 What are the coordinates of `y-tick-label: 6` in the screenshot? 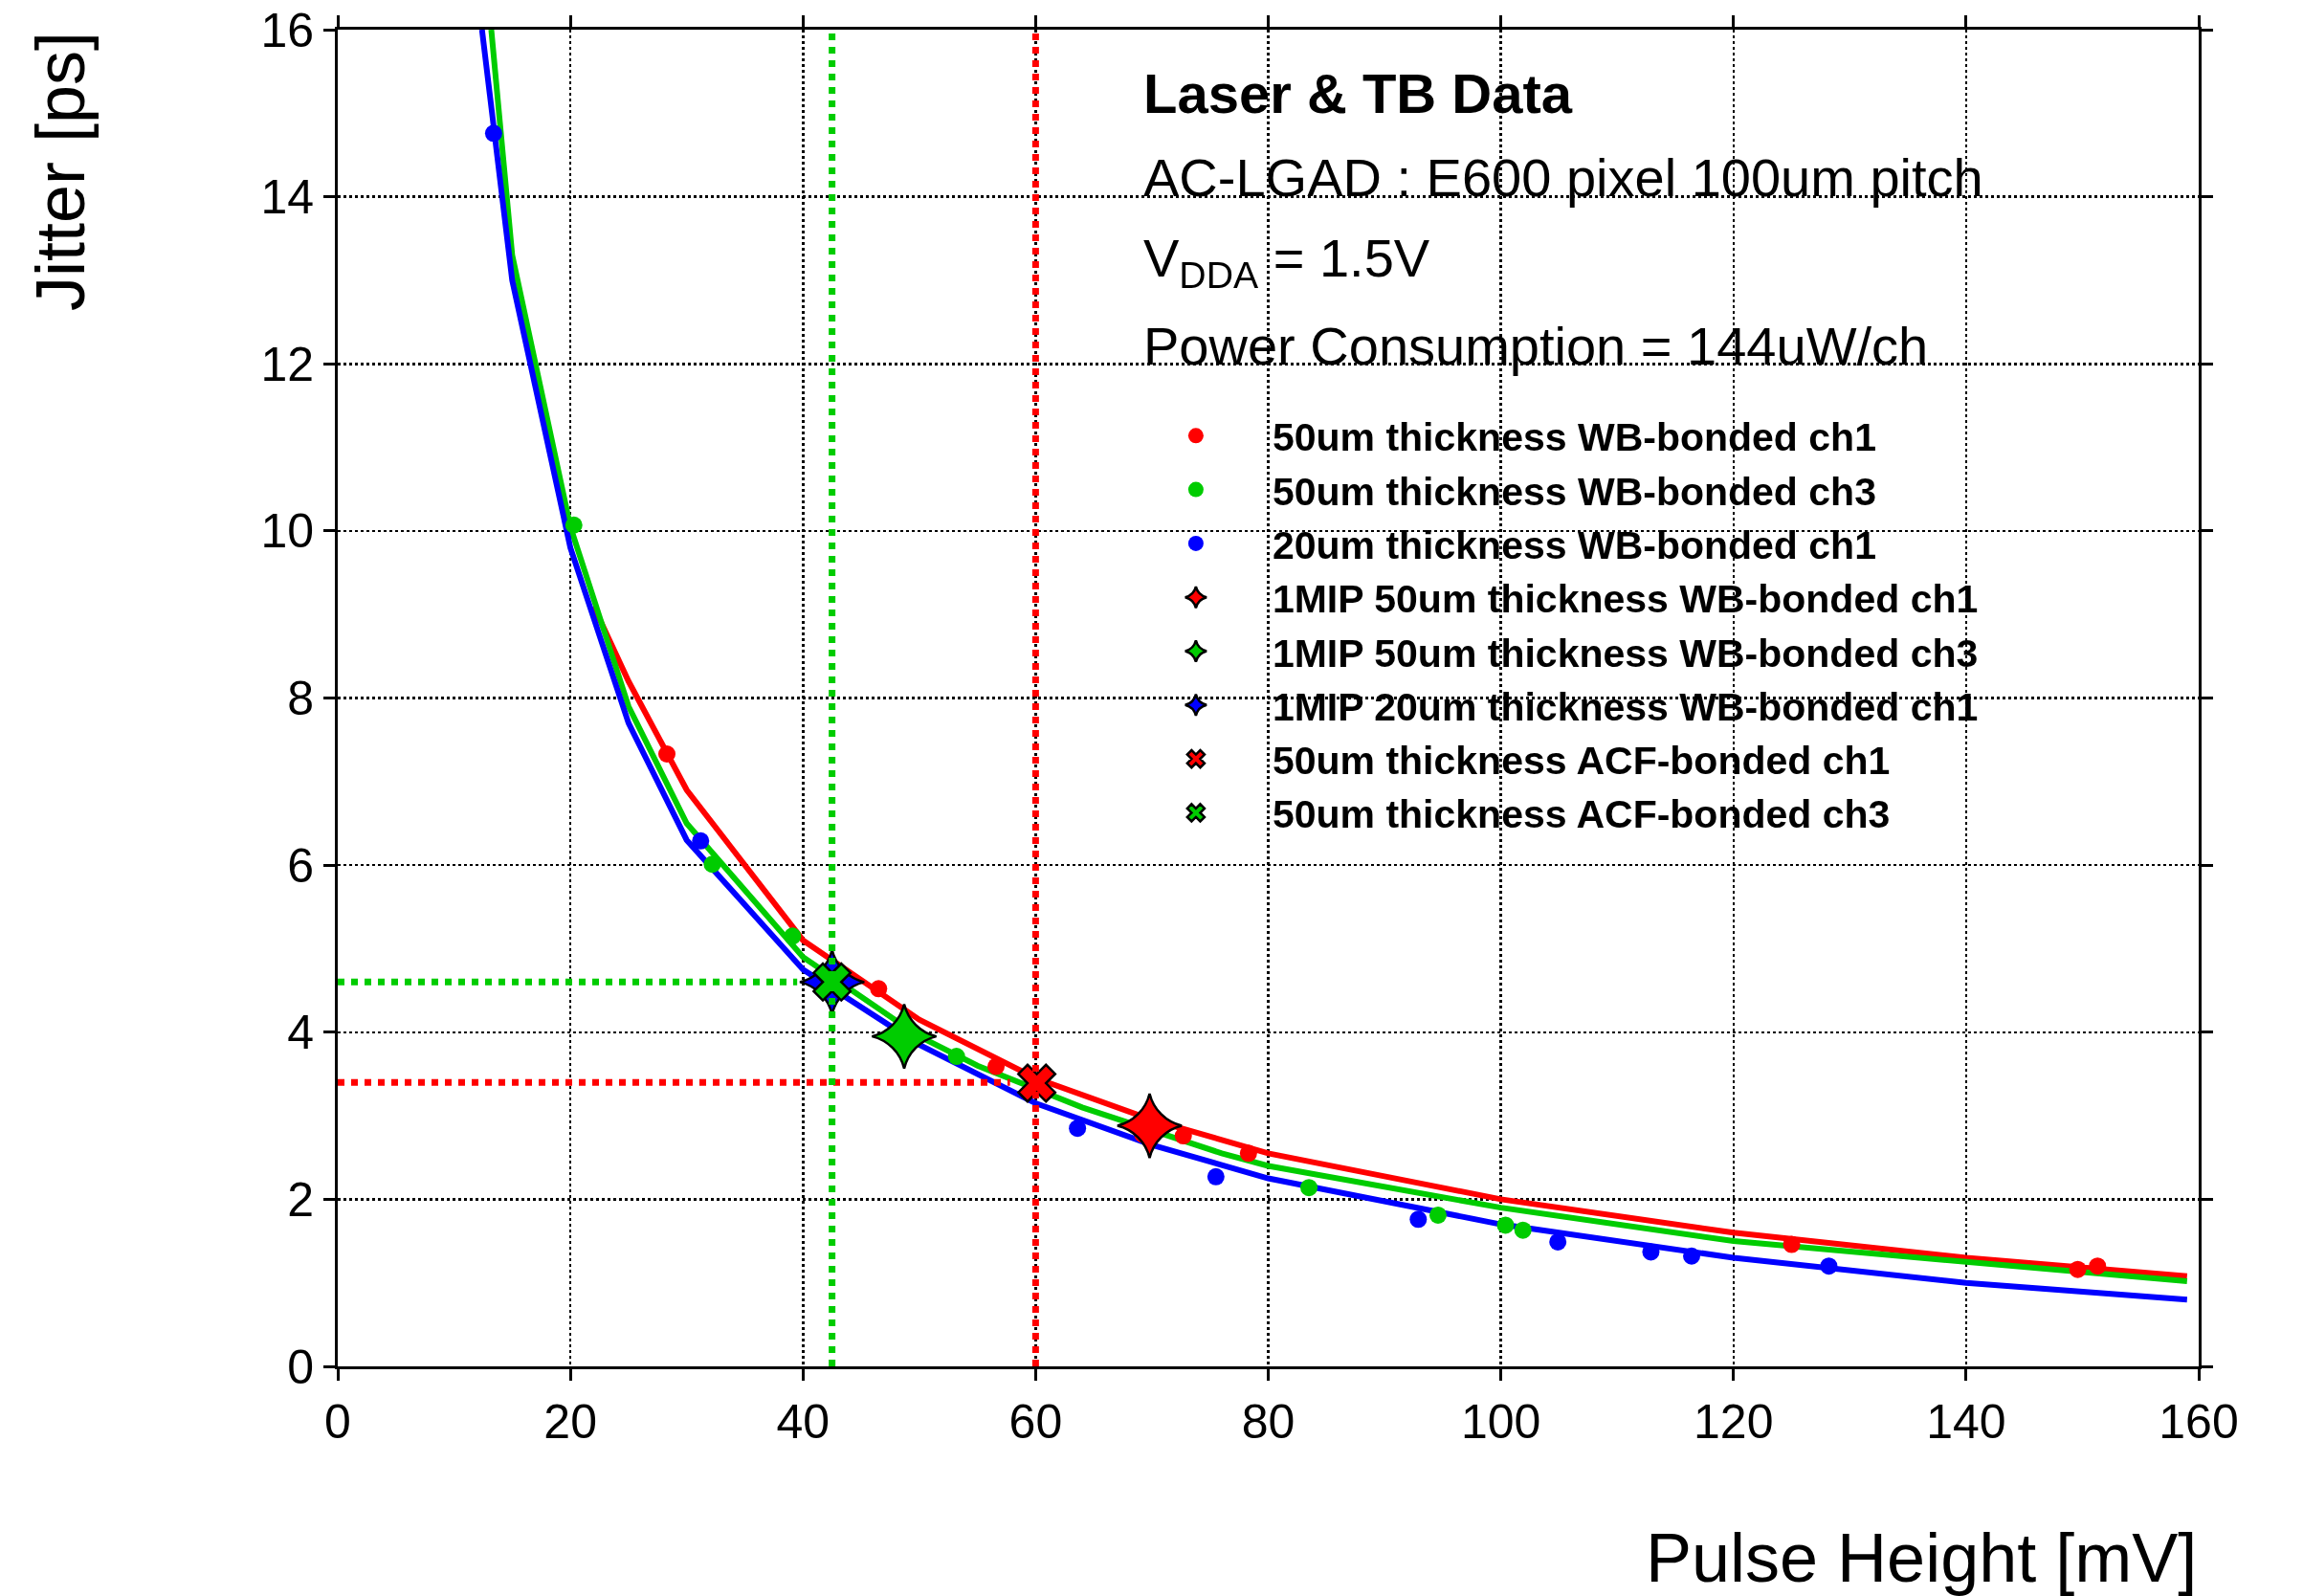 It's located at (300, 866).